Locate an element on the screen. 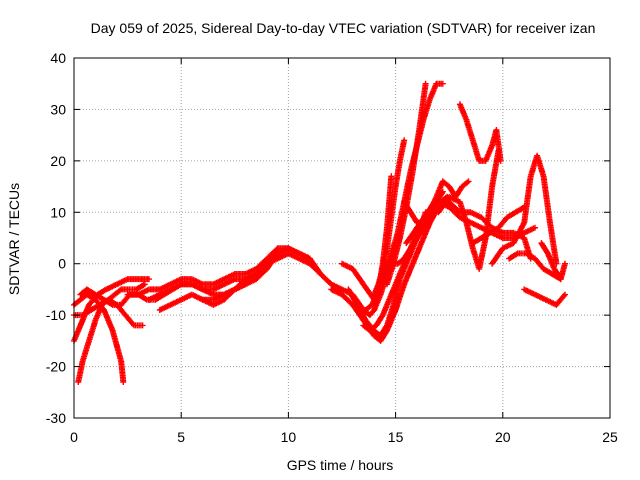 The image size is (640, 480). x-tick-label: 20 is located at coordinates (503, 437).